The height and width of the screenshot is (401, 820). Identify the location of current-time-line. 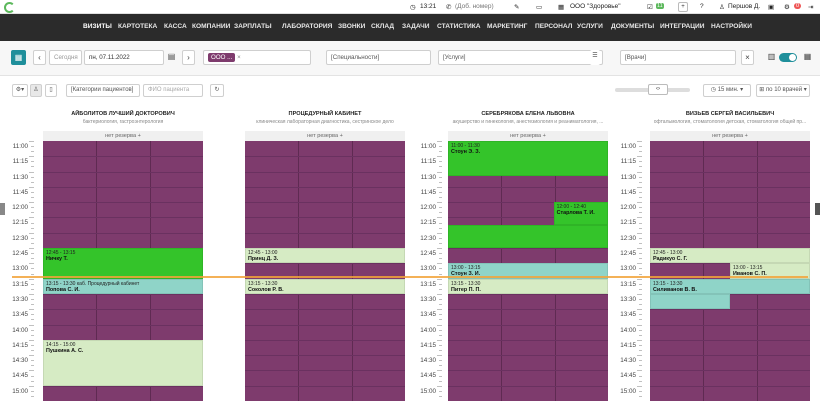
(410, 277).